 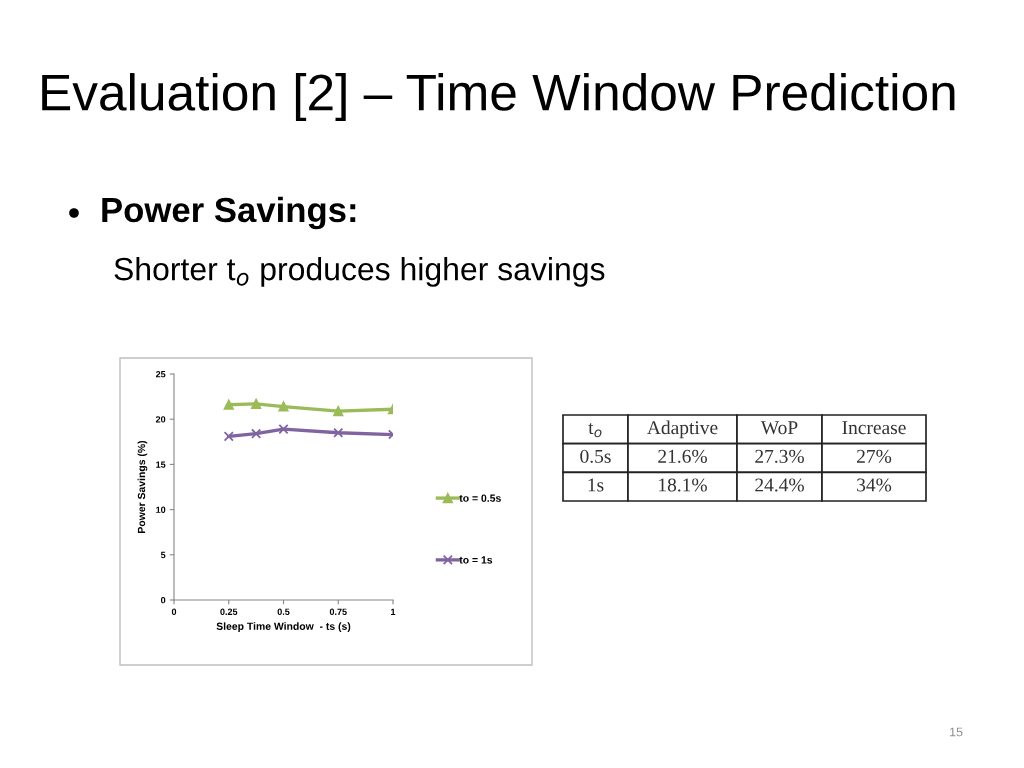 I want to click on text: 27%, so click(x=874, y=456).